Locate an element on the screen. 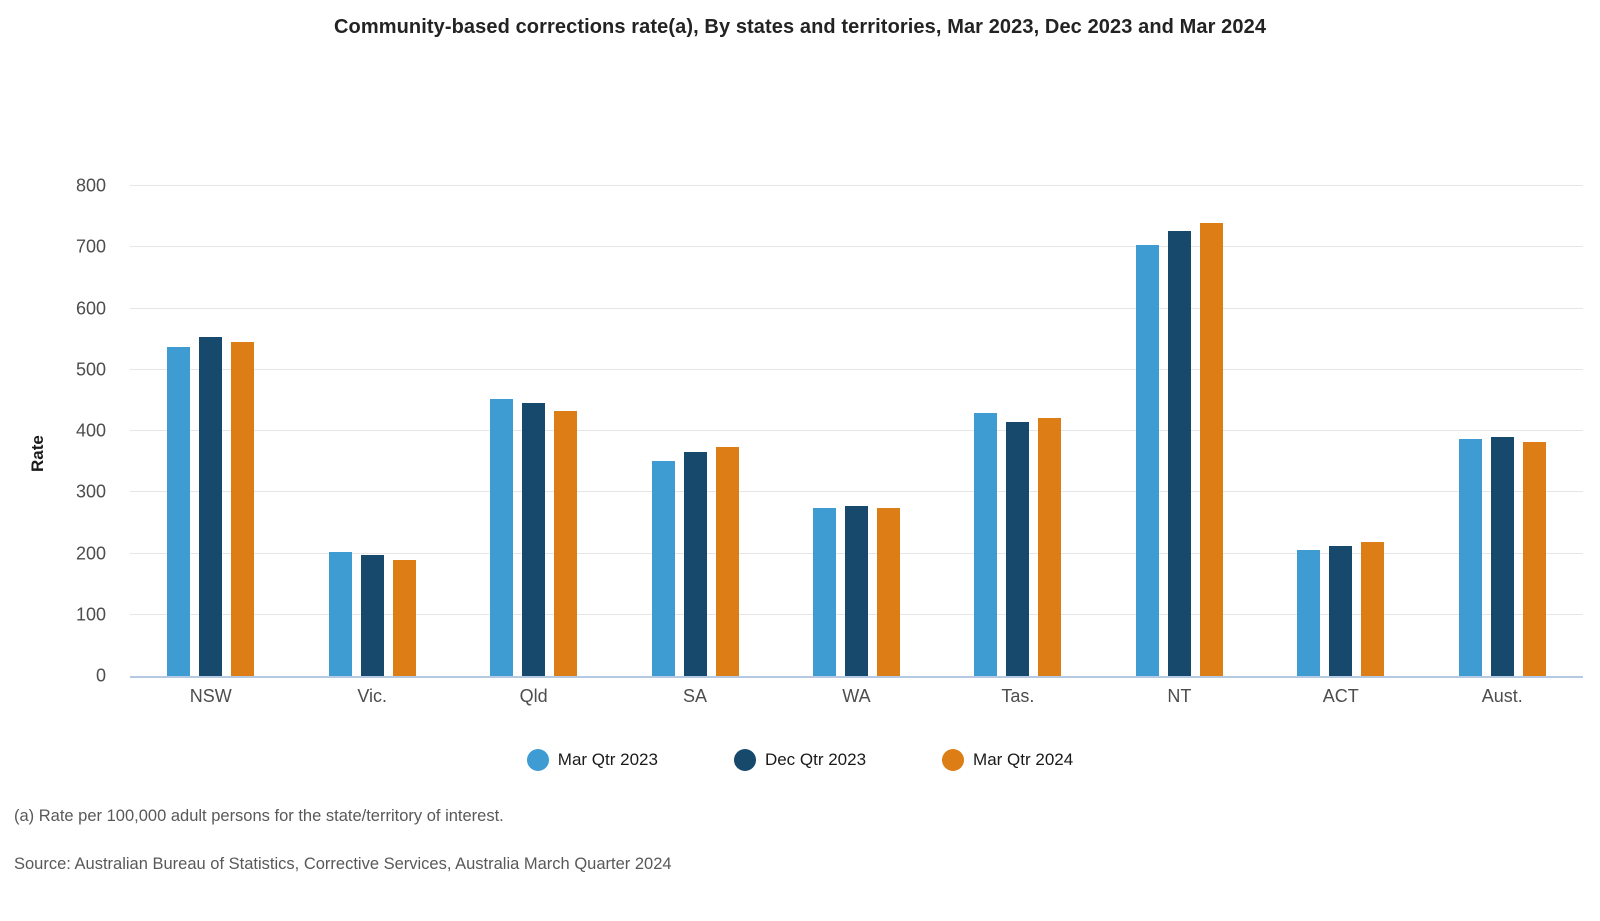 This screenshot has width=1600, height=921. bar-group-act: ACT is located at coordinates (1341, 446).